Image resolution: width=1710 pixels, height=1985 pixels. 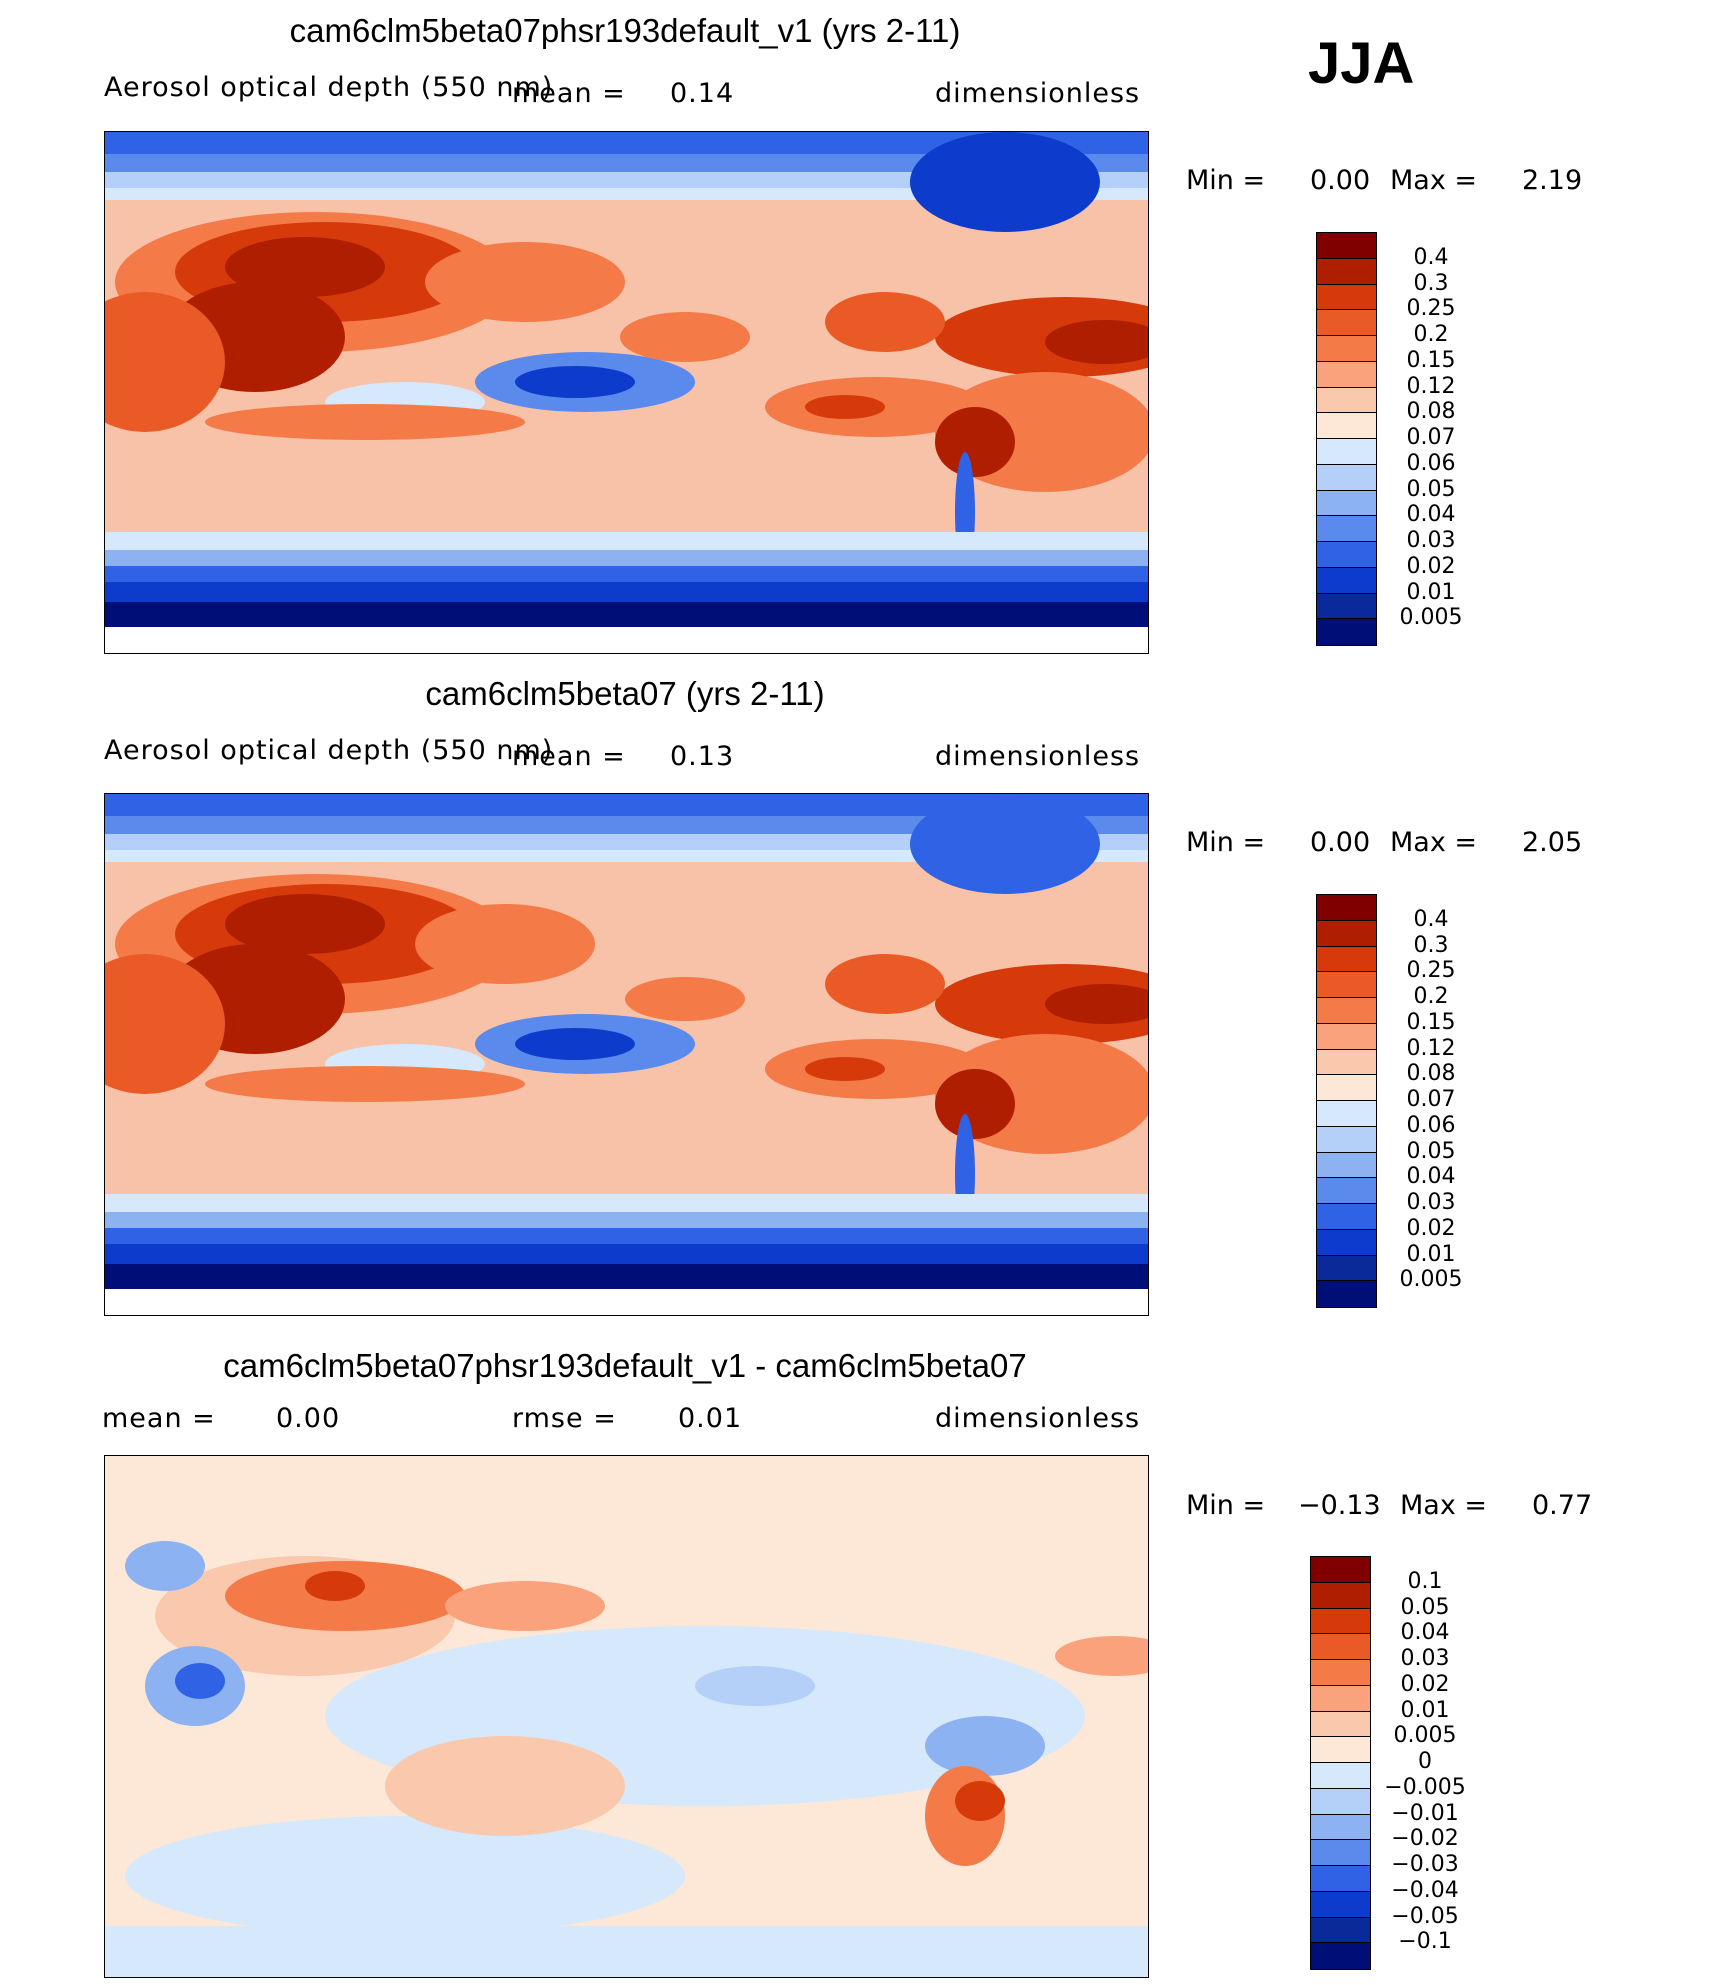 I want to click on colorbar-level-label: −0.04, so click(x=1425, y=1890).